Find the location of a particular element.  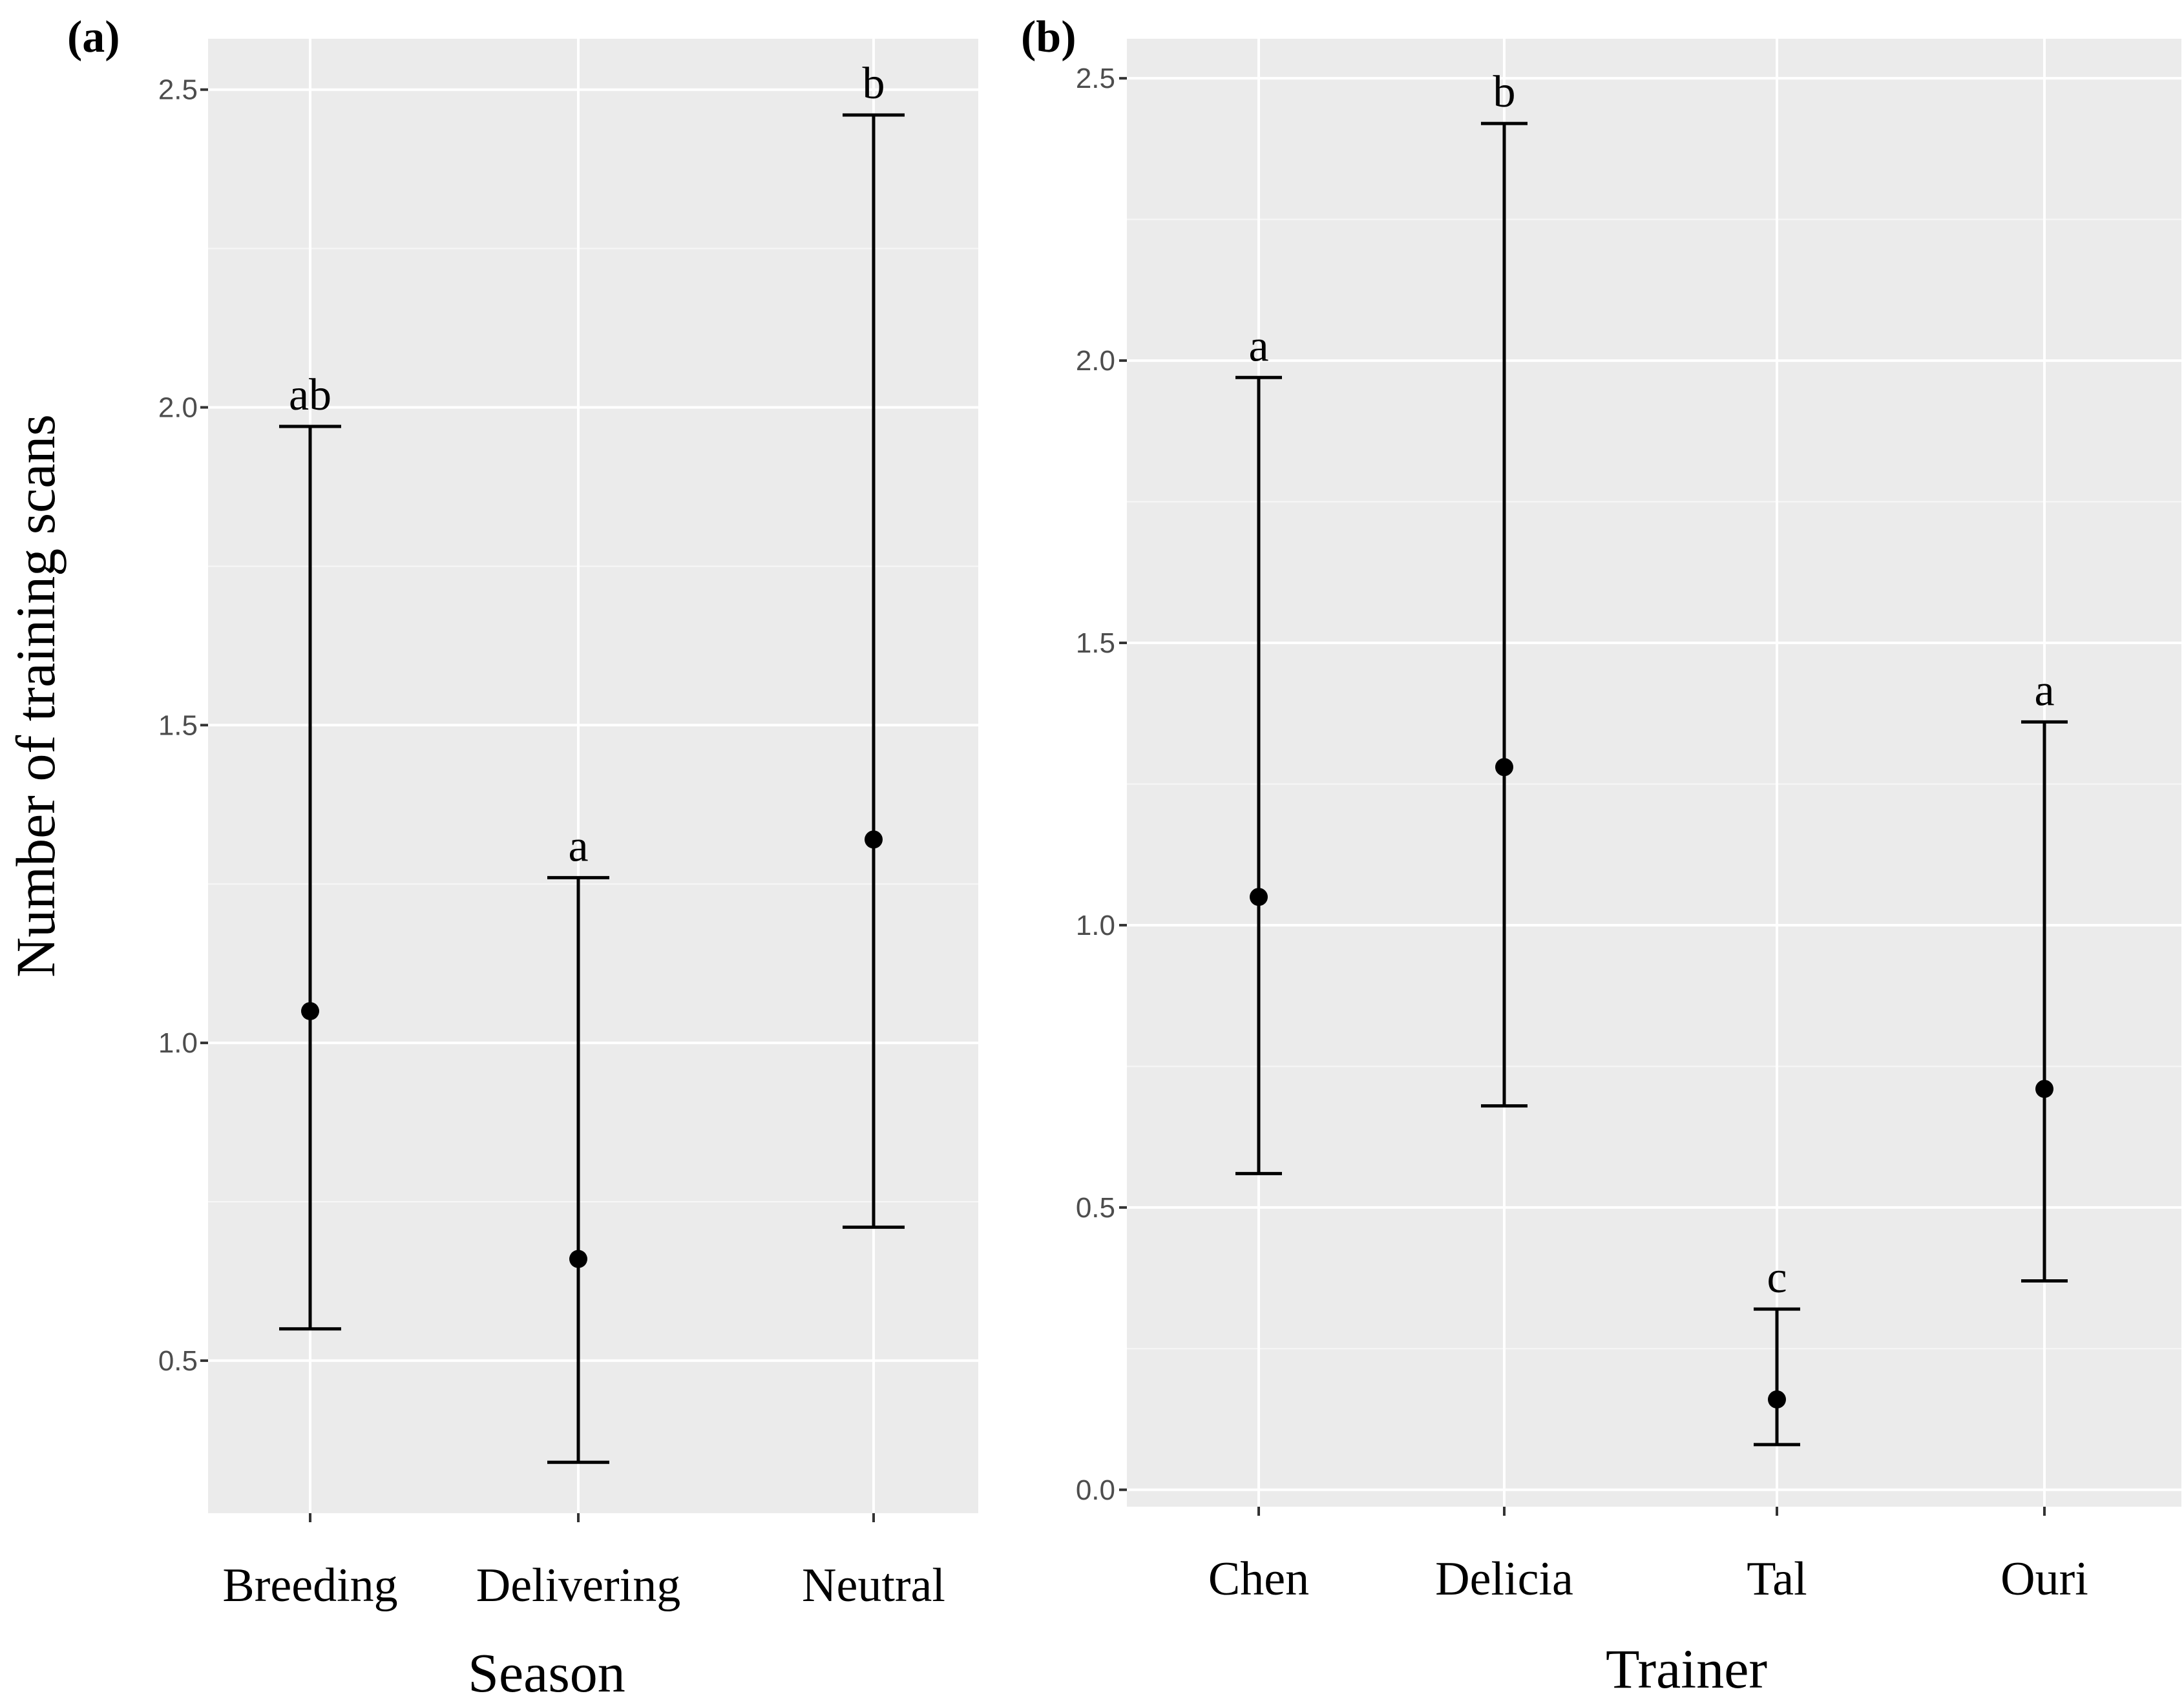

y-tick-label: 0.0 is located at coordinates (1095, 1490).